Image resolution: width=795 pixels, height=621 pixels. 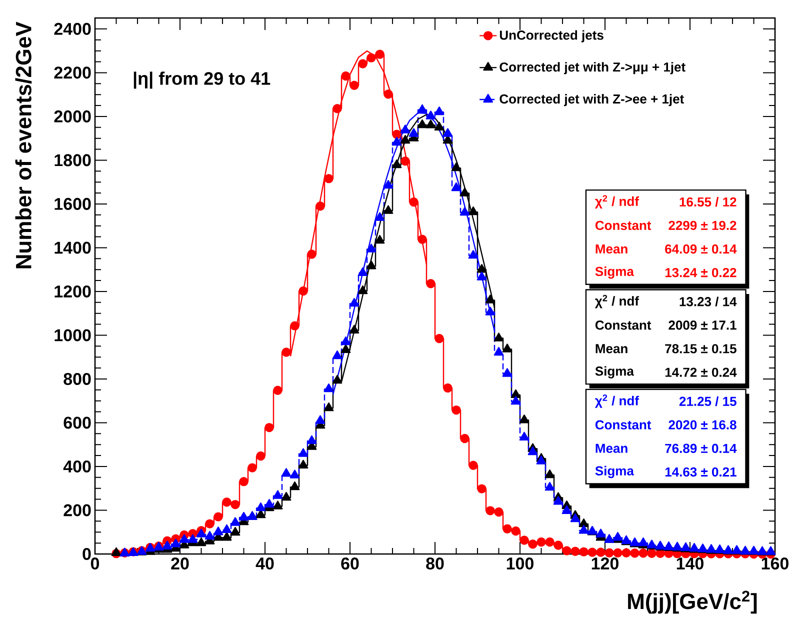 I want to click on y-tick-label: 1200, so click(x=72, y=291).